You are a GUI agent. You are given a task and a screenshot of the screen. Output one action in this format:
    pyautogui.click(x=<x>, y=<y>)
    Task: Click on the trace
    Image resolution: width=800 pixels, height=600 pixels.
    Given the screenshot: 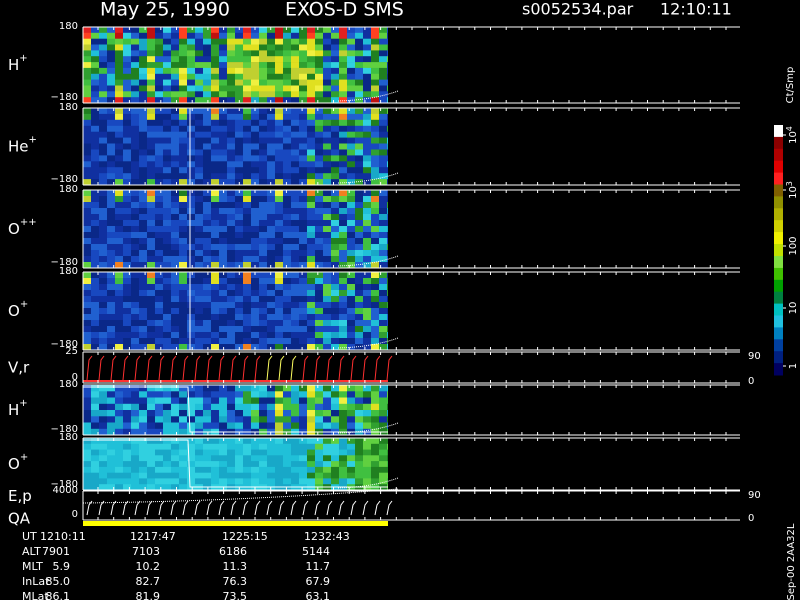 What is the action you would take?
    pyautogui.click(x=257, y=508)
    